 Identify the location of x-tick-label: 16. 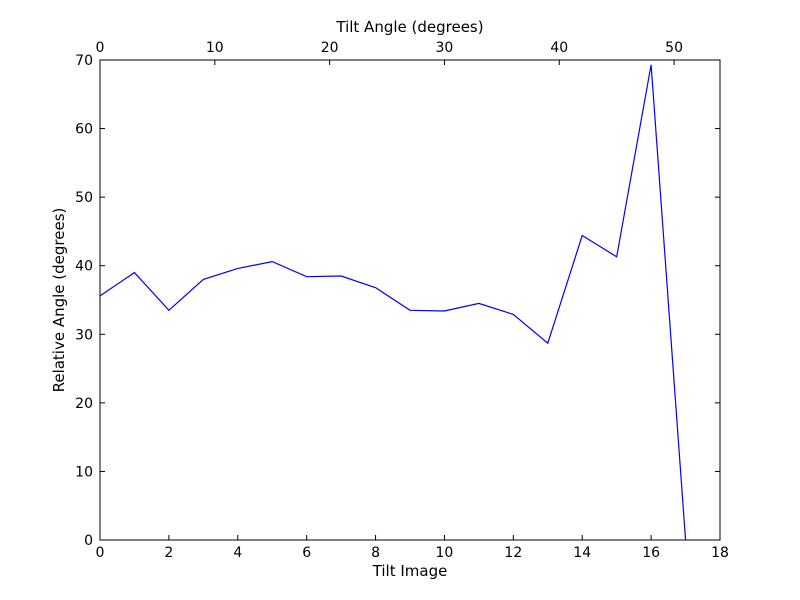
(651, 553).